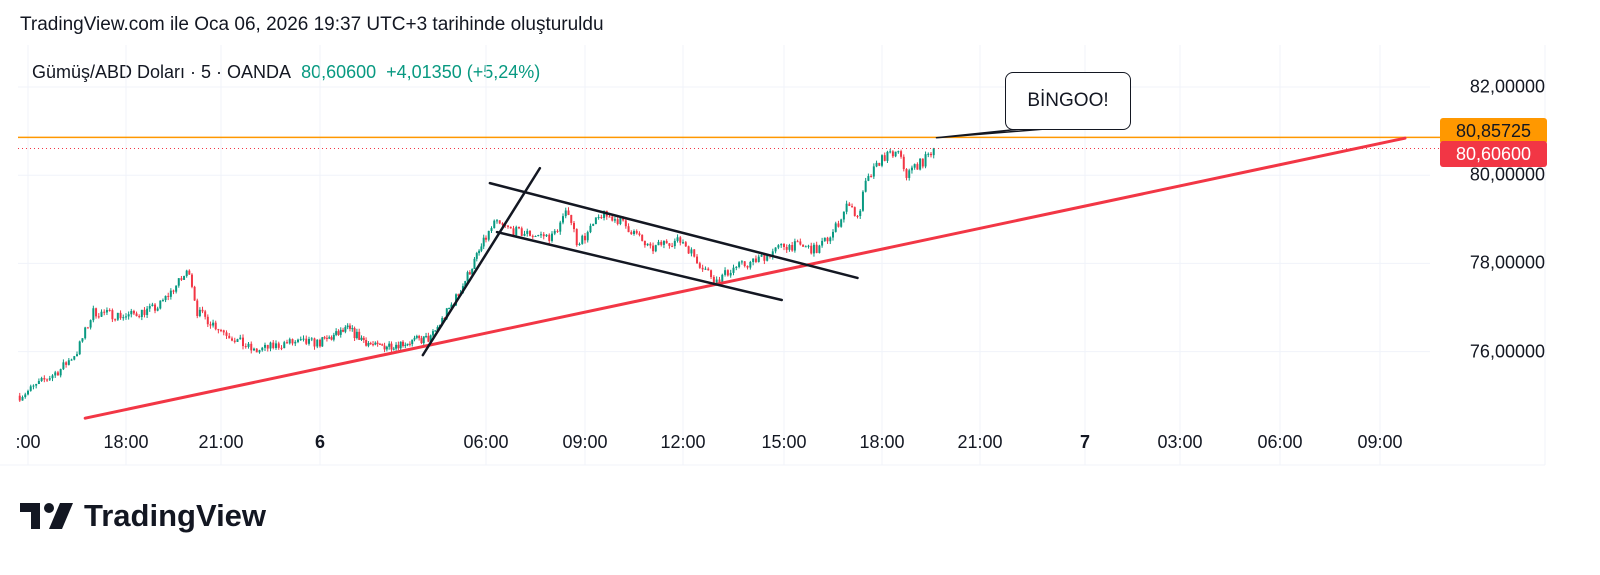 The width and height of the screenshot is (1600, 575). Describe the element at coordinates (481, 261) in the screenshot. I see `flagpole-line` at that location.